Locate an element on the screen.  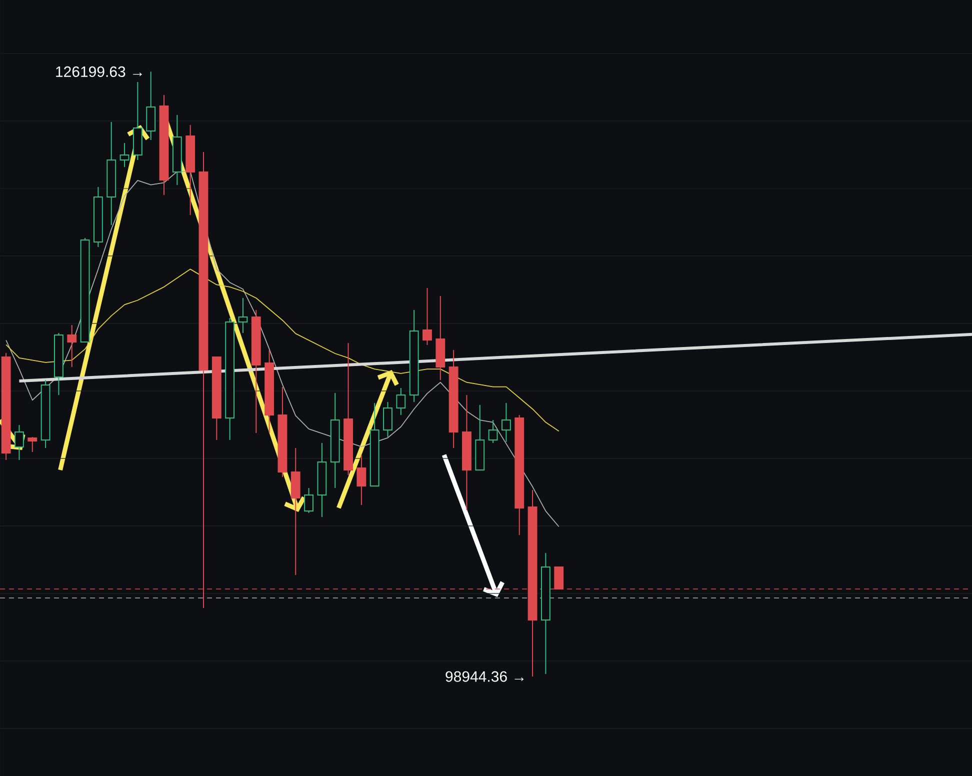
annotation: 98944.36 → is located at coordinates (485, 676).